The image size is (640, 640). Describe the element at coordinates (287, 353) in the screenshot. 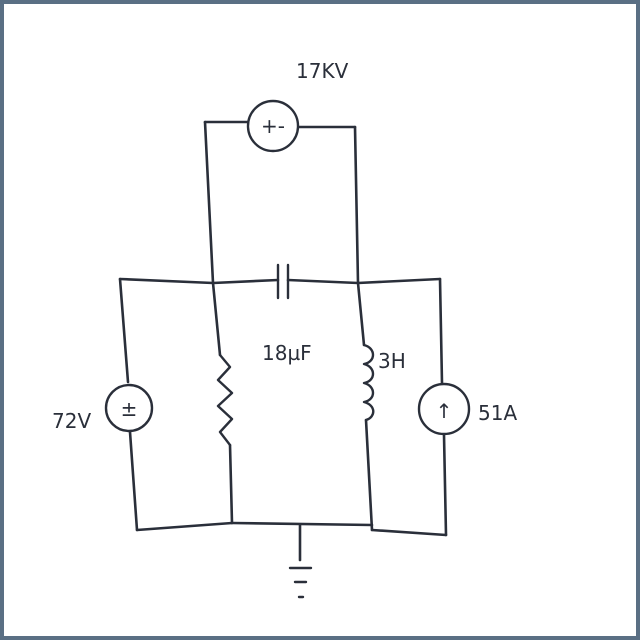

I see `capacitor-label: 18µF` at that location.